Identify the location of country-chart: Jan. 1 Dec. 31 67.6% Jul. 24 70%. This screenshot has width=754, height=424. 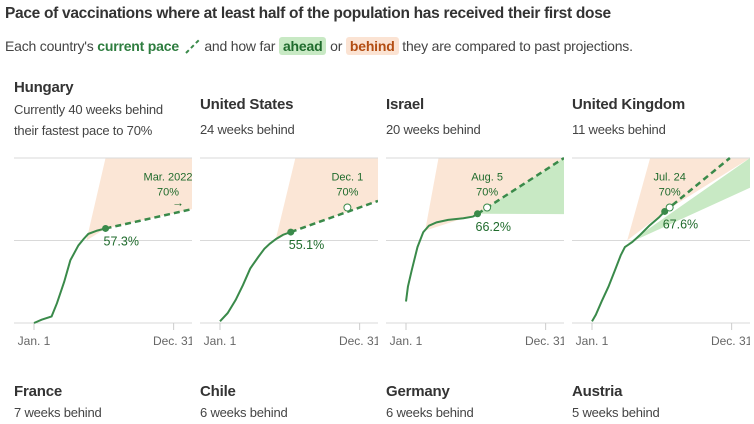
(661, 252).